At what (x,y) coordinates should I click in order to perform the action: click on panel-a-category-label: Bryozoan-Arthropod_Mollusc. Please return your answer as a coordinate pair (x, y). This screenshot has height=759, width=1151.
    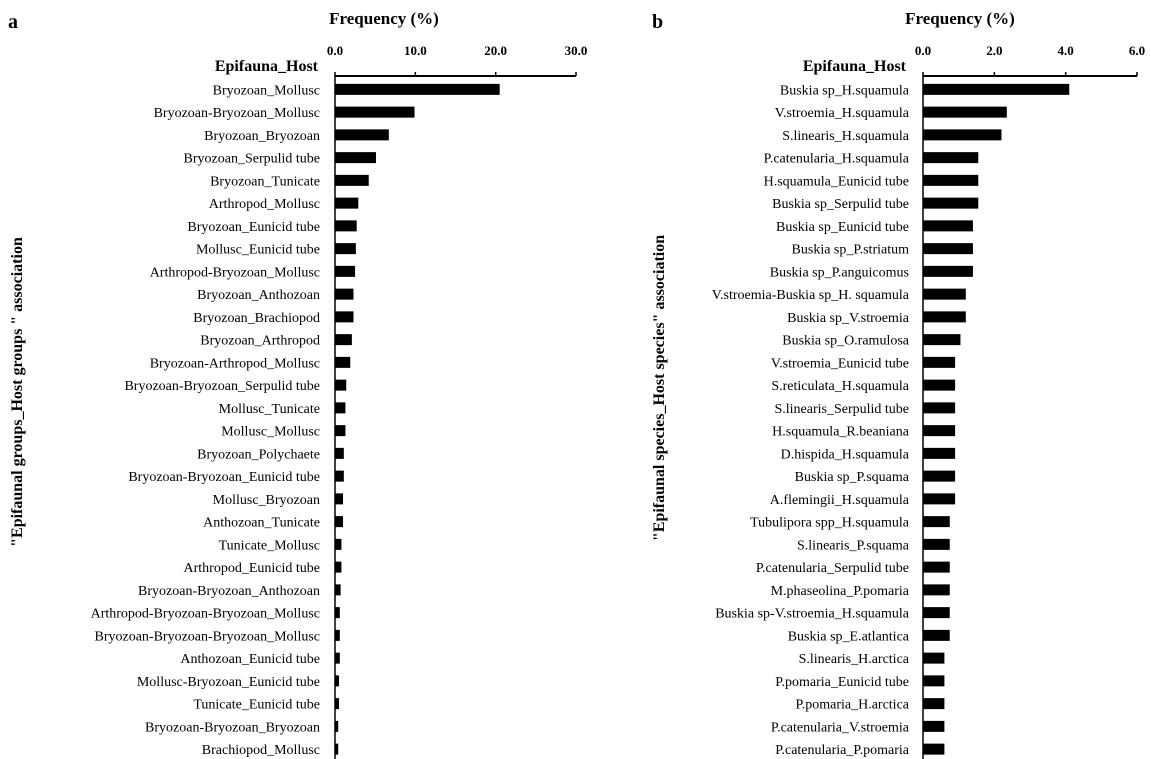
    Looking at the image, I should click on (235, 363).